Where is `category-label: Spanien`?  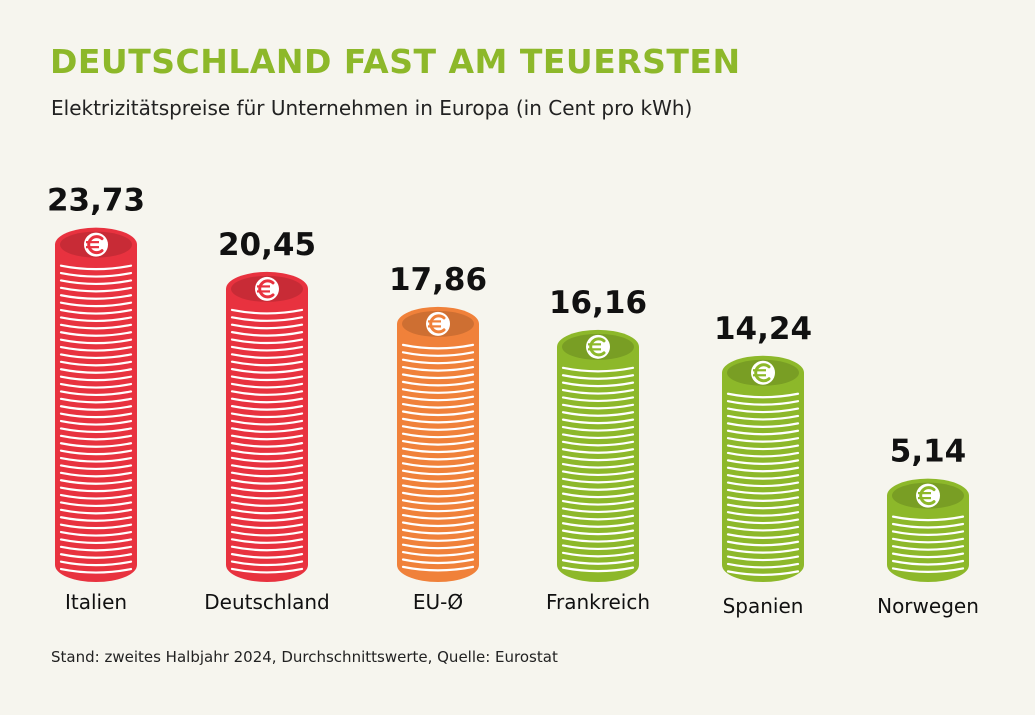 category-label: Spanien is located at coordinates (763, 606).